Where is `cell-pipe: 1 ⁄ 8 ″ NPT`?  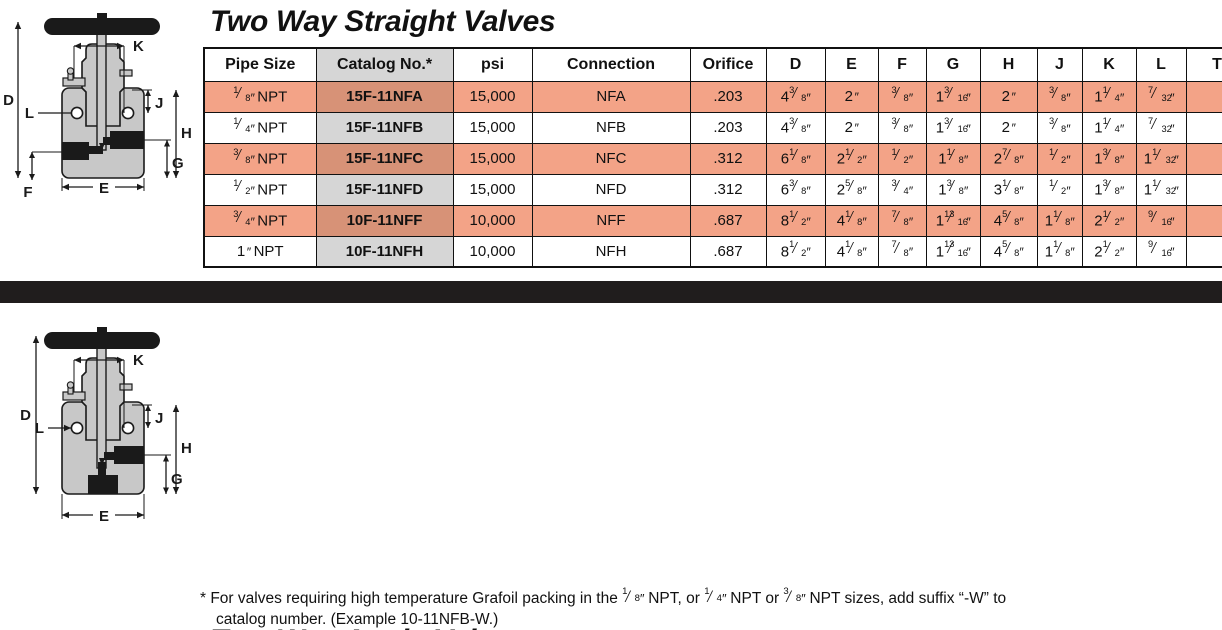 cell-pipe: 1 ⁄ 8 ″ NPT is located at coordinates (260, 96).